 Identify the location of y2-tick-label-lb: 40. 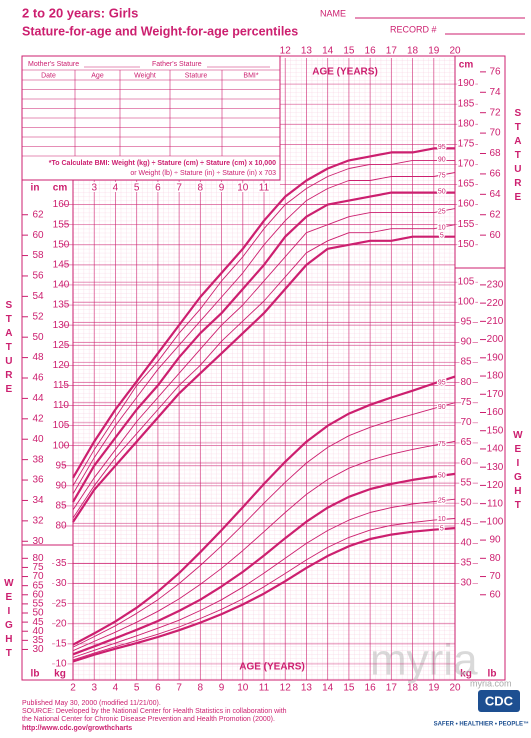
(38, 631).